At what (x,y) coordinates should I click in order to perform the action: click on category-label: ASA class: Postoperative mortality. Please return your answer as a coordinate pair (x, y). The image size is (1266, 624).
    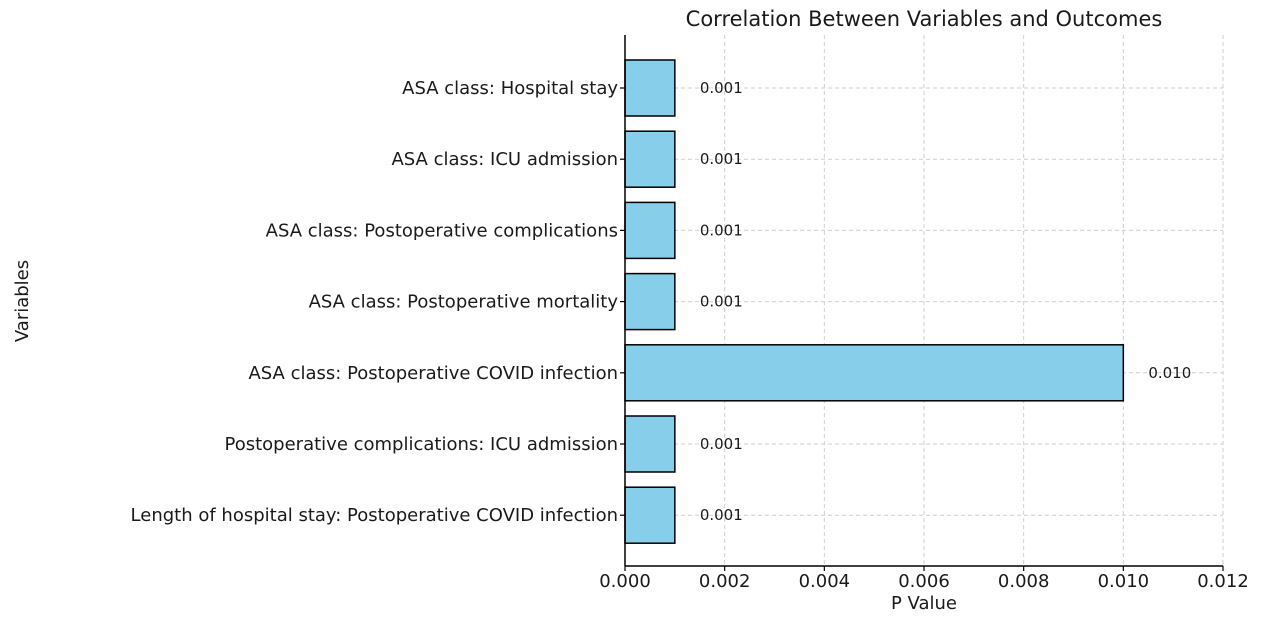
    Looking at the image, I should click on (464, 302).